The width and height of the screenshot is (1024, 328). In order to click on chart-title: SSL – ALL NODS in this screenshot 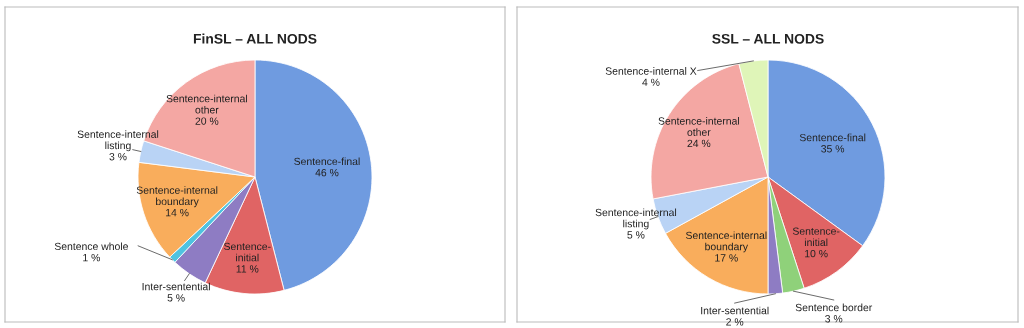, I will do `click(768, 38)`.